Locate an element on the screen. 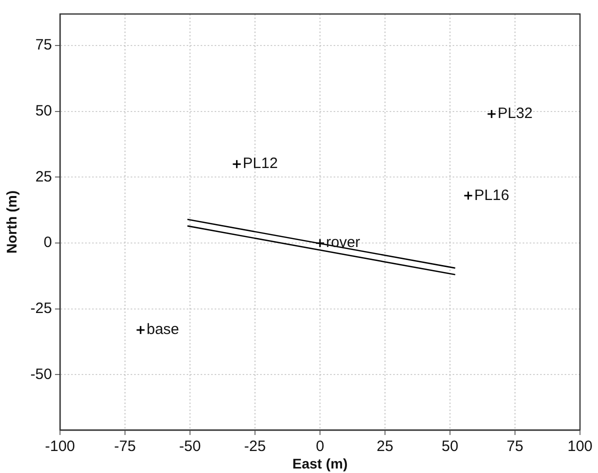  annotation: PL16 is located at coordinates (492, 195).